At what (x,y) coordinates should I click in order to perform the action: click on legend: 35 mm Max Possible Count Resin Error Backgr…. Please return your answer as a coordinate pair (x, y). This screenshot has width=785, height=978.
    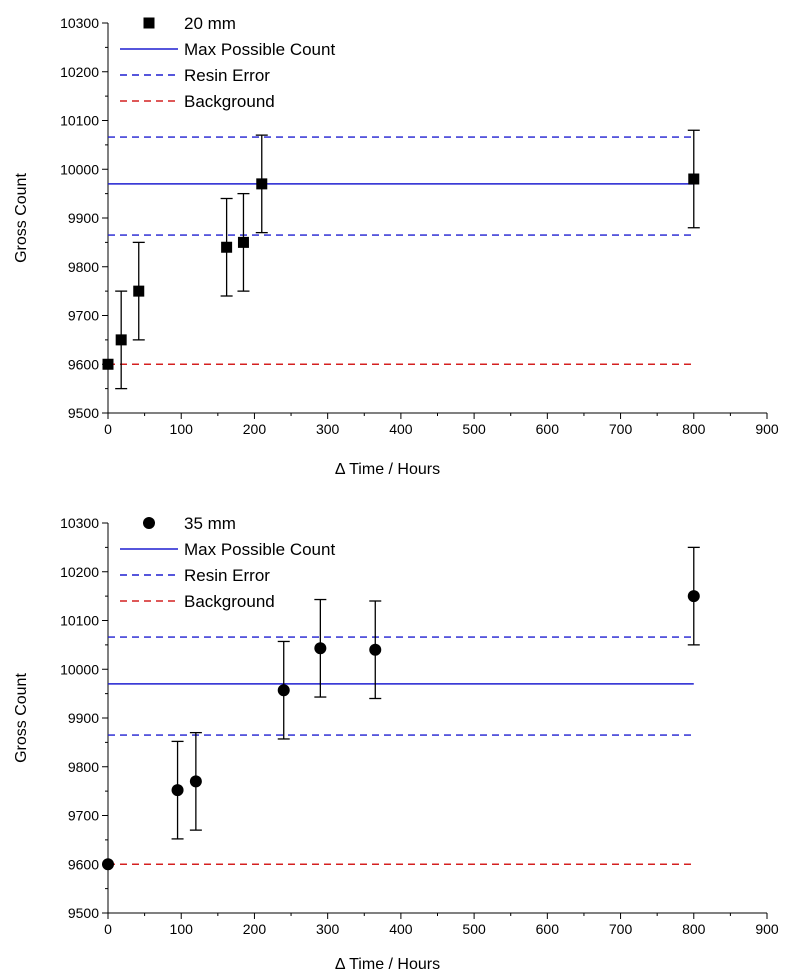
    Looking at the image, I should click on (227, 562).